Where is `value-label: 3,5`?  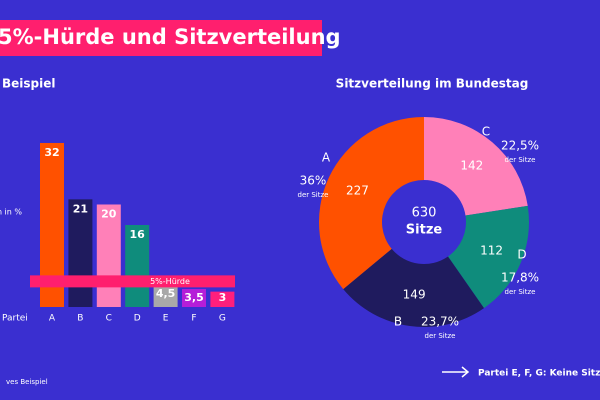
value-label: 3,5 is located at coordinates (194, 297).